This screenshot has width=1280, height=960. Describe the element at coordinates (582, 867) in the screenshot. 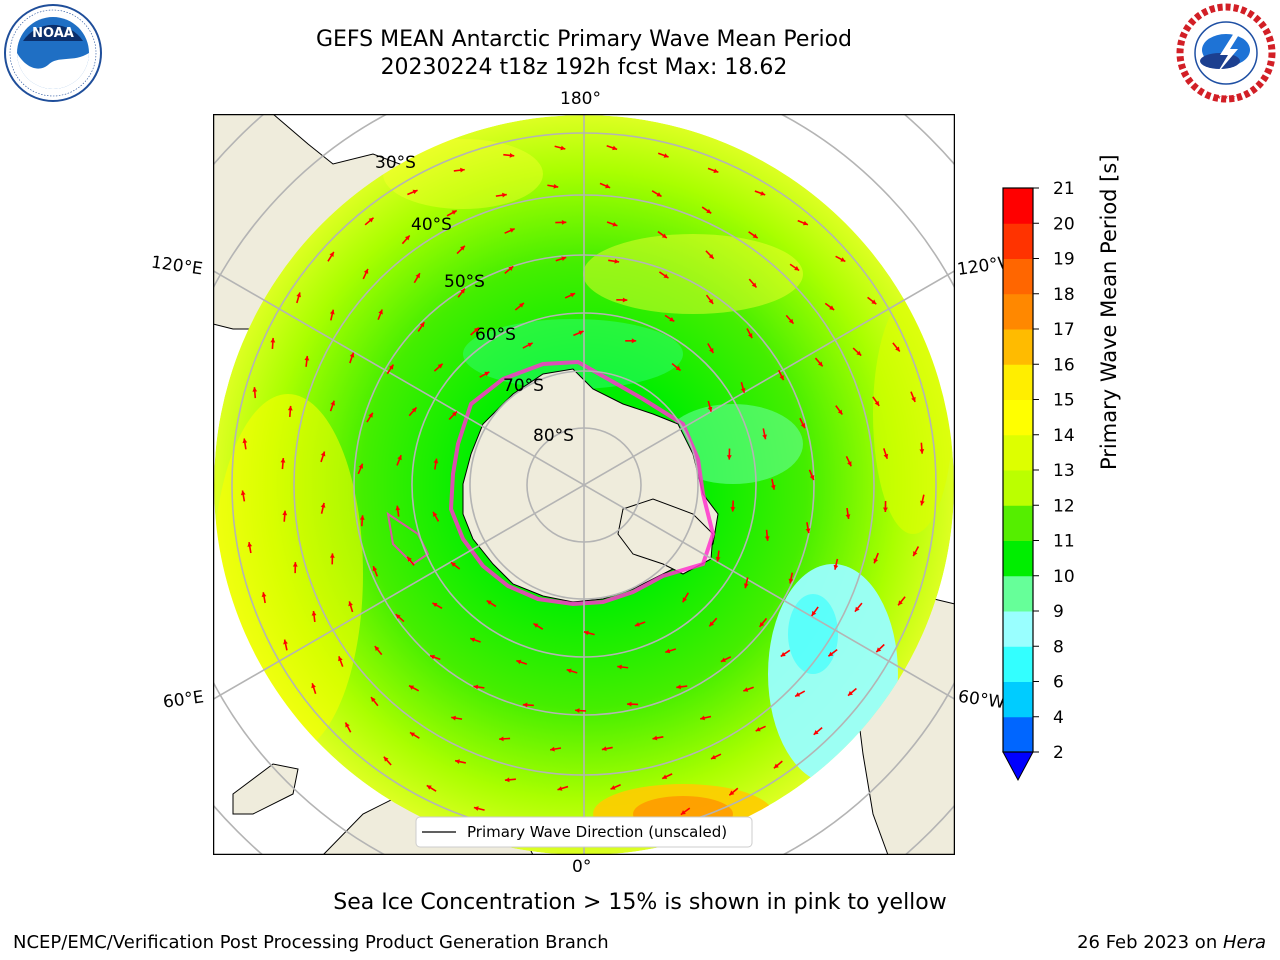

I see `lon-label-bottom: 0°` at that location.